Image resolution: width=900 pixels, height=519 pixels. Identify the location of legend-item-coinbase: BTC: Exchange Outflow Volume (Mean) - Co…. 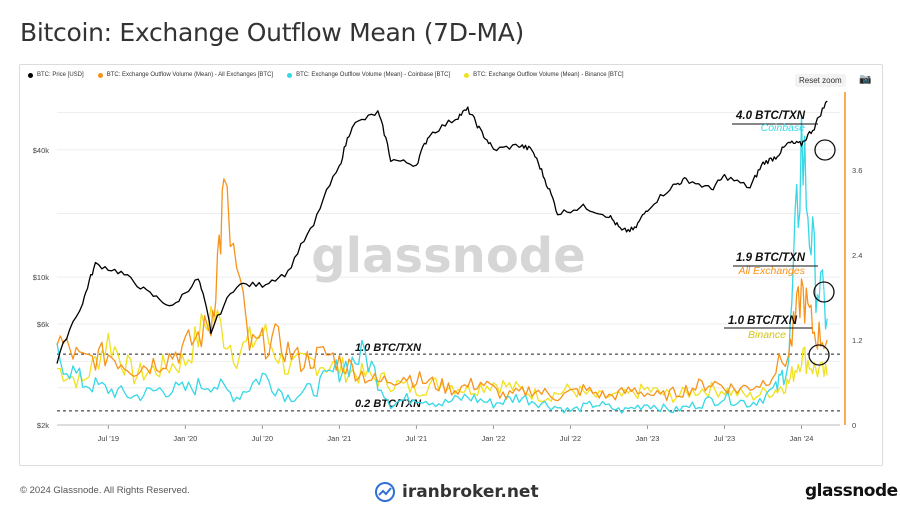
(368, 75).